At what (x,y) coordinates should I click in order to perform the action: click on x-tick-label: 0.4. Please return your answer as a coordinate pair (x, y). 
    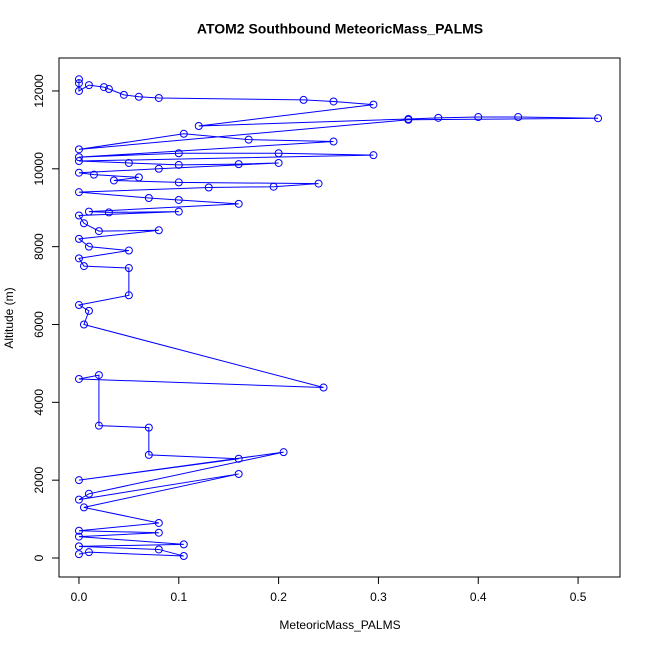
    Looking at the image, I should click on (478, 597).